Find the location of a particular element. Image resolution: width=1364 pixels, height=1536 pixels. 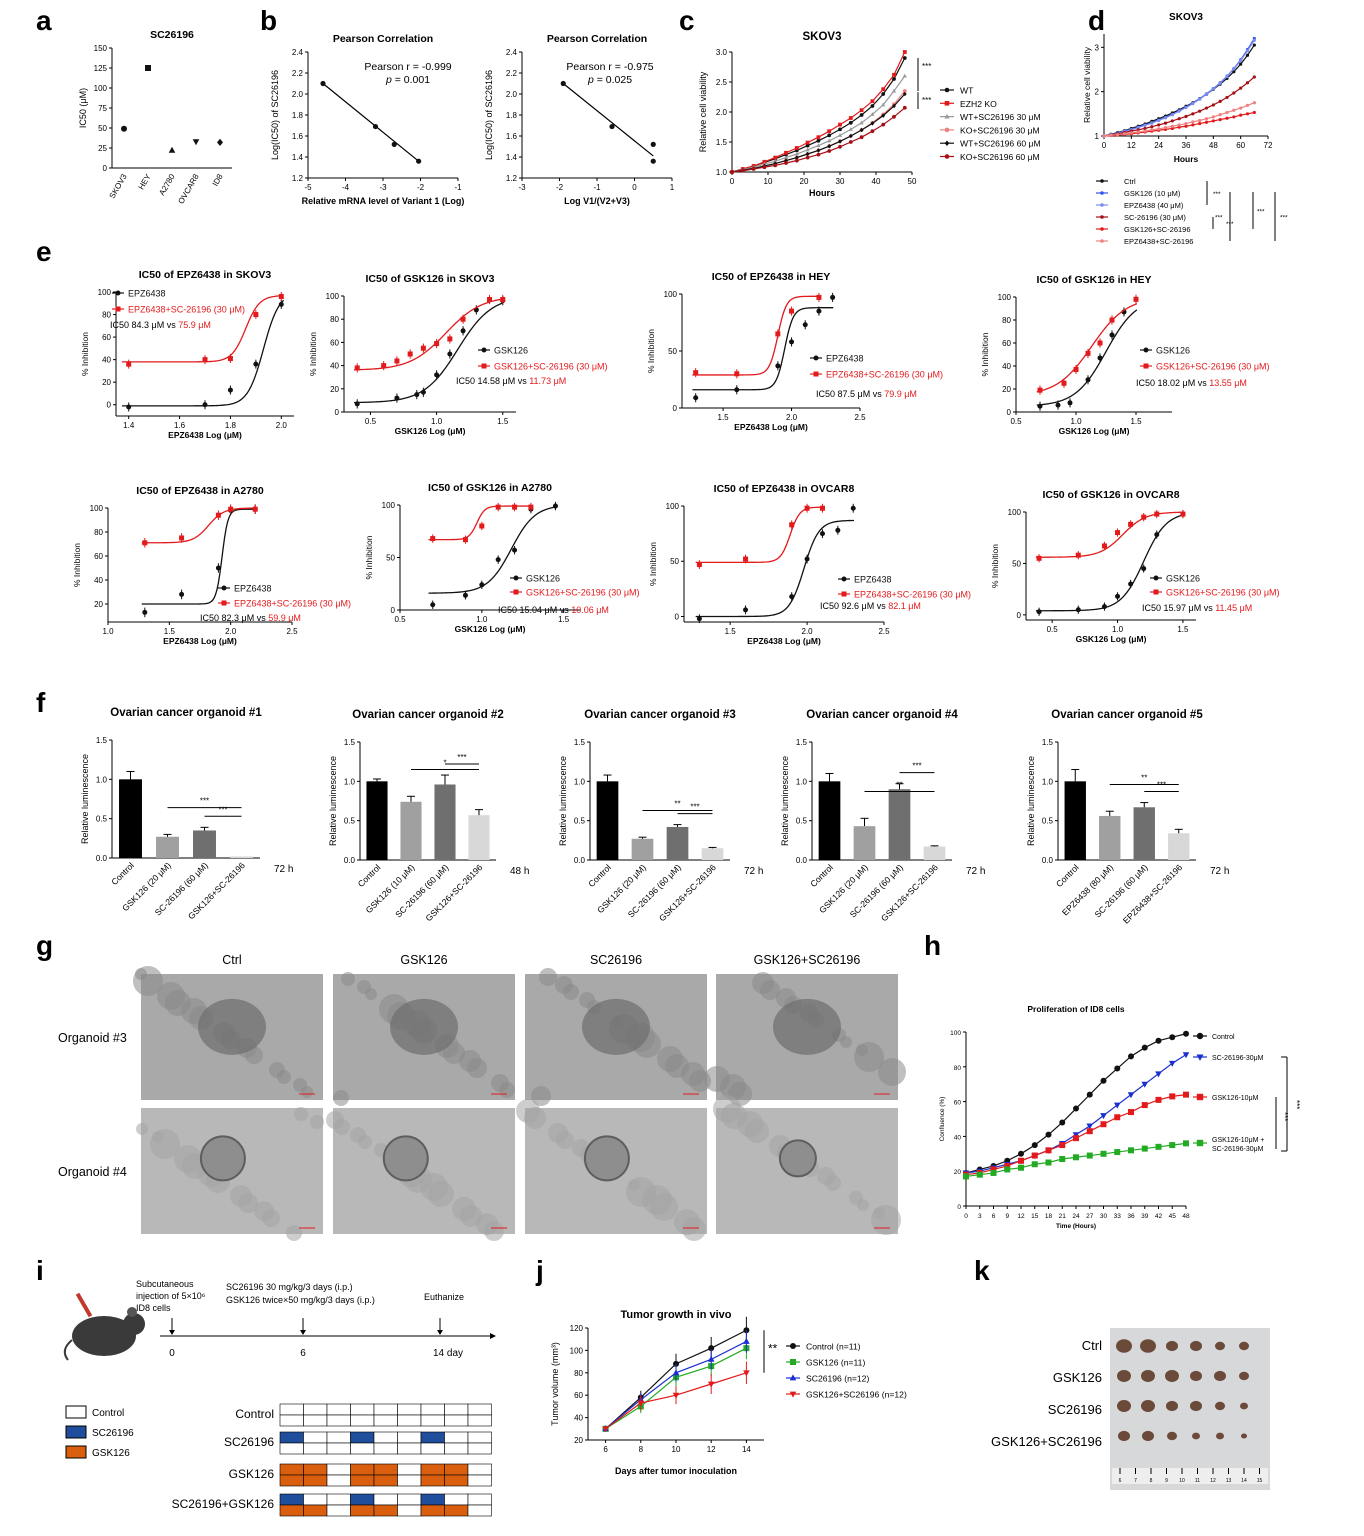

row-label: Ctrl is located at coordinates (1092, 1345).